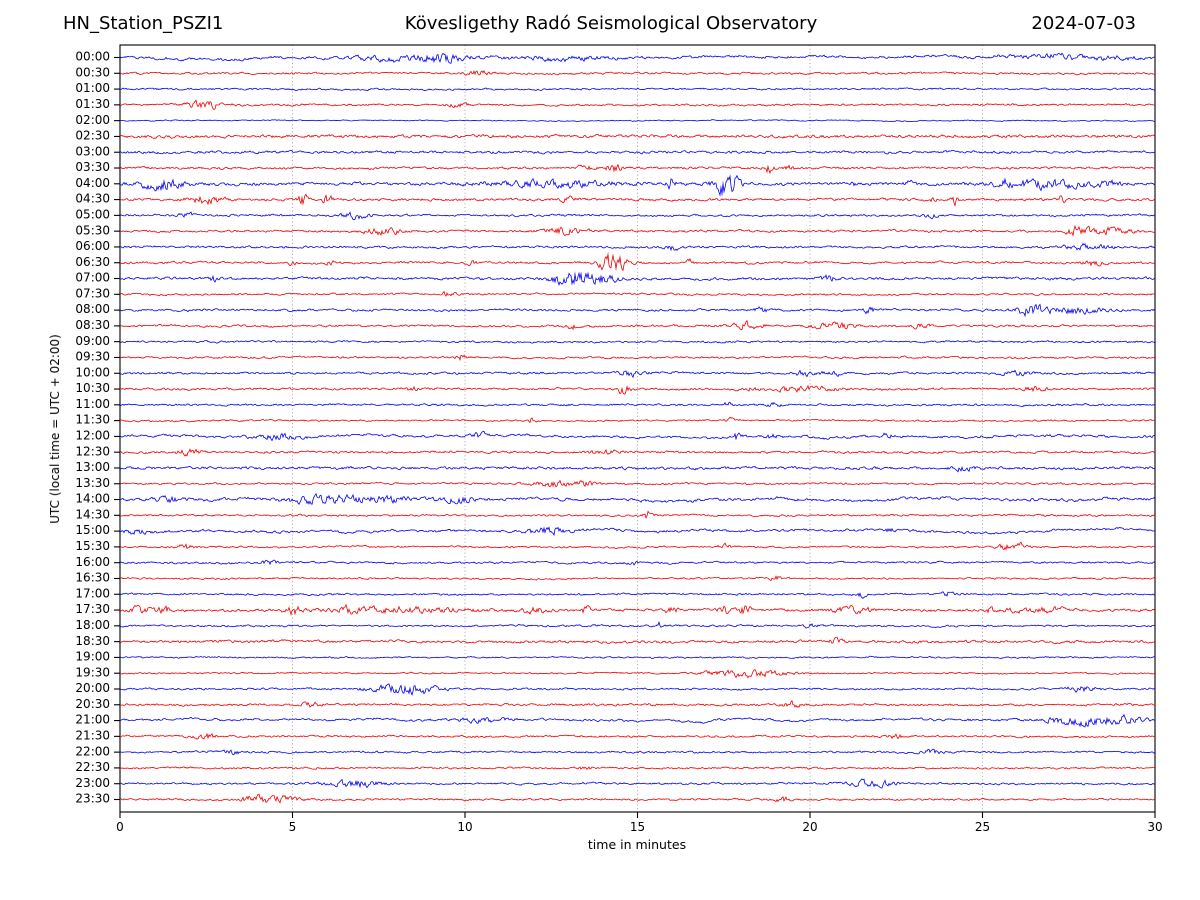 The width and height of the screenshot is (1200, 900). What do you see at coordinates (1083, 23) in the screenshot?
I see `date-title: 2024-07-03` at bounding box center [1083, 23].